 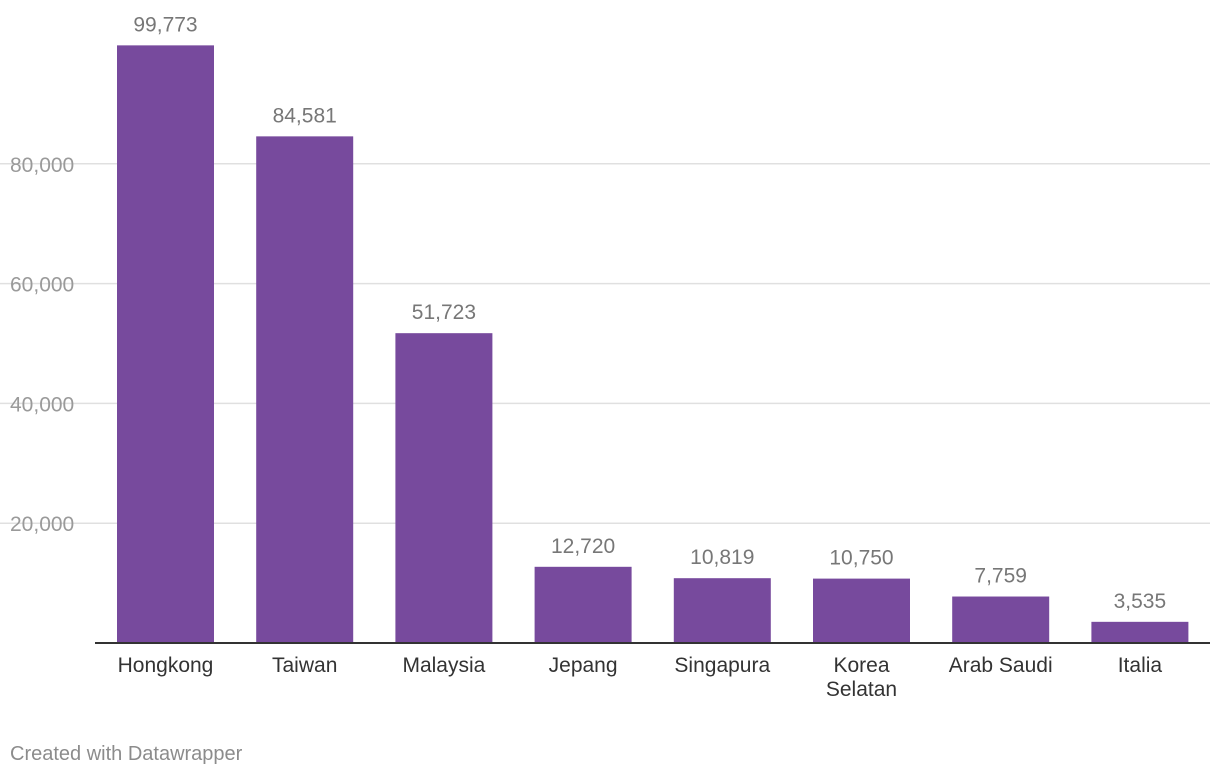 What do you see at coordinates (861, 558) in the screenshot?
I see `data-label: 10,750` at bounding box center [861, 558].